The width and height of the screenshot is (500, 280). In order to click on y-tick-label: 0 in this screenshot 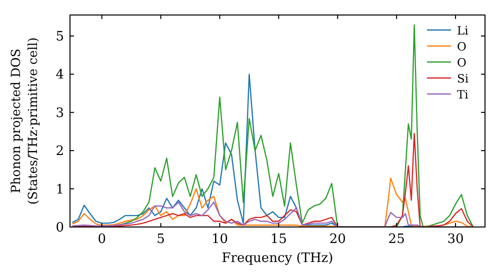, I will do `click(60, 228)`.